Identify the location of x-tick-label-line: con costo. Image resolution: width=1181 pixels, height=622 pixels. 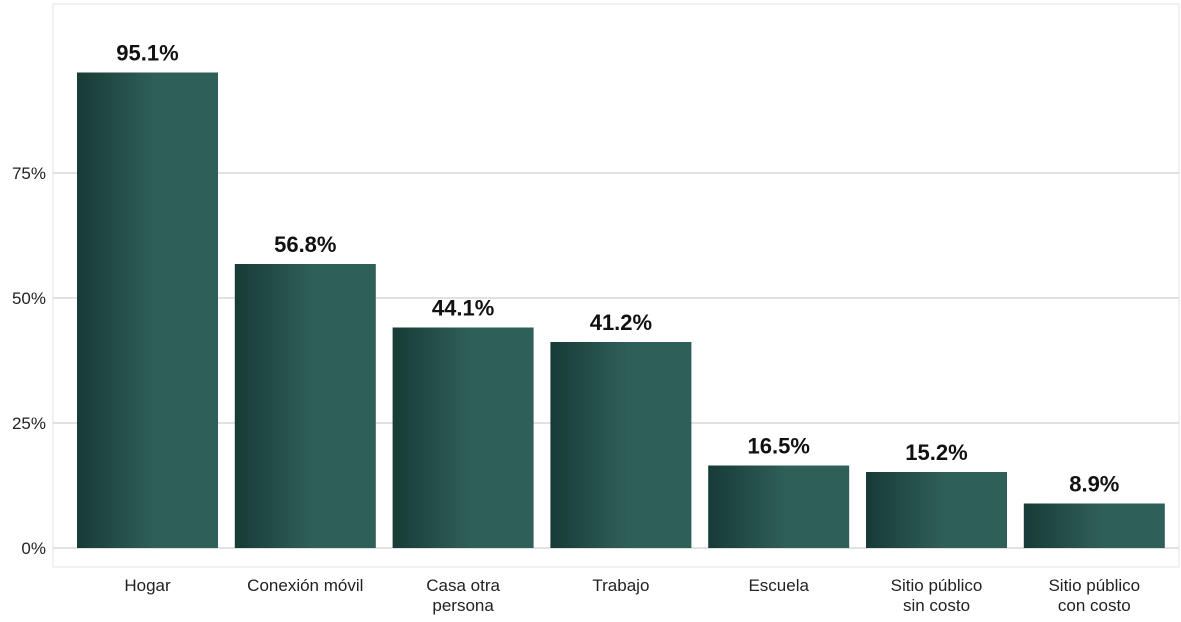
(1094, 605).